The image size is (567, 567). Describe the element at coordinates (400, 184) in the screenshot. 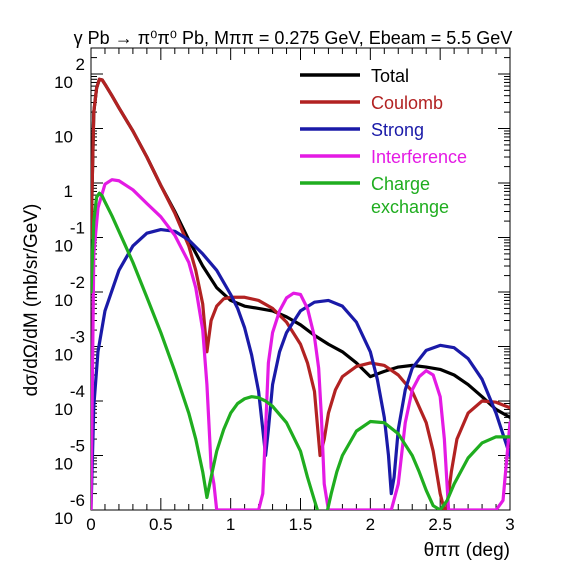

I see `legend-charge-label: Charge` at that location.